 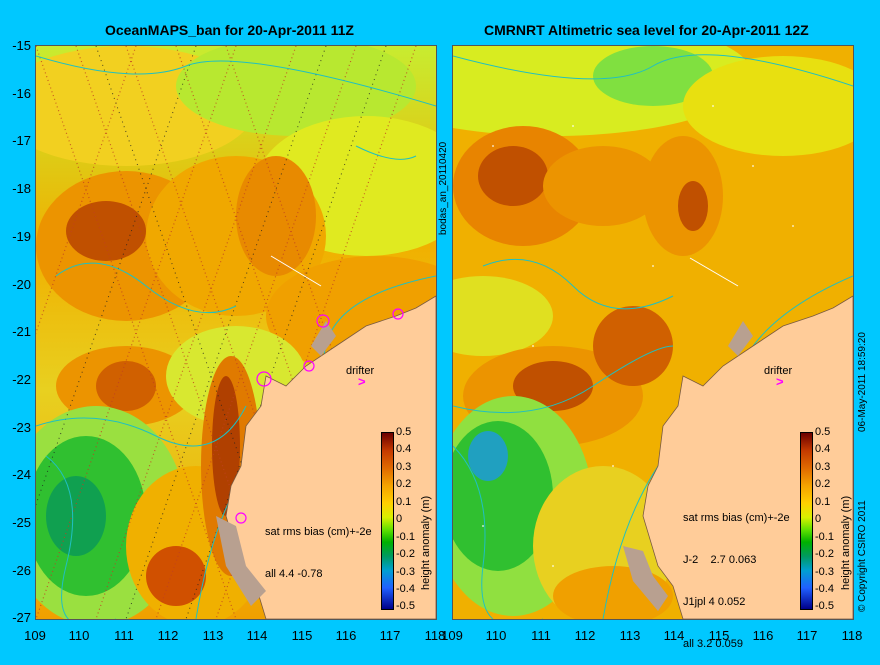 I want to click on stats-line: J-2 2.7 0.063, so click(x=720, y=560).